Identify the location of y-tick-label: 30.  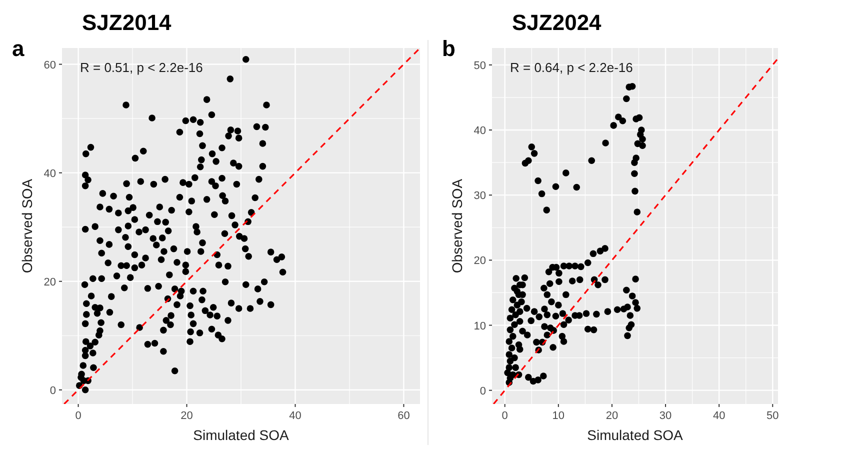
(480, 196).